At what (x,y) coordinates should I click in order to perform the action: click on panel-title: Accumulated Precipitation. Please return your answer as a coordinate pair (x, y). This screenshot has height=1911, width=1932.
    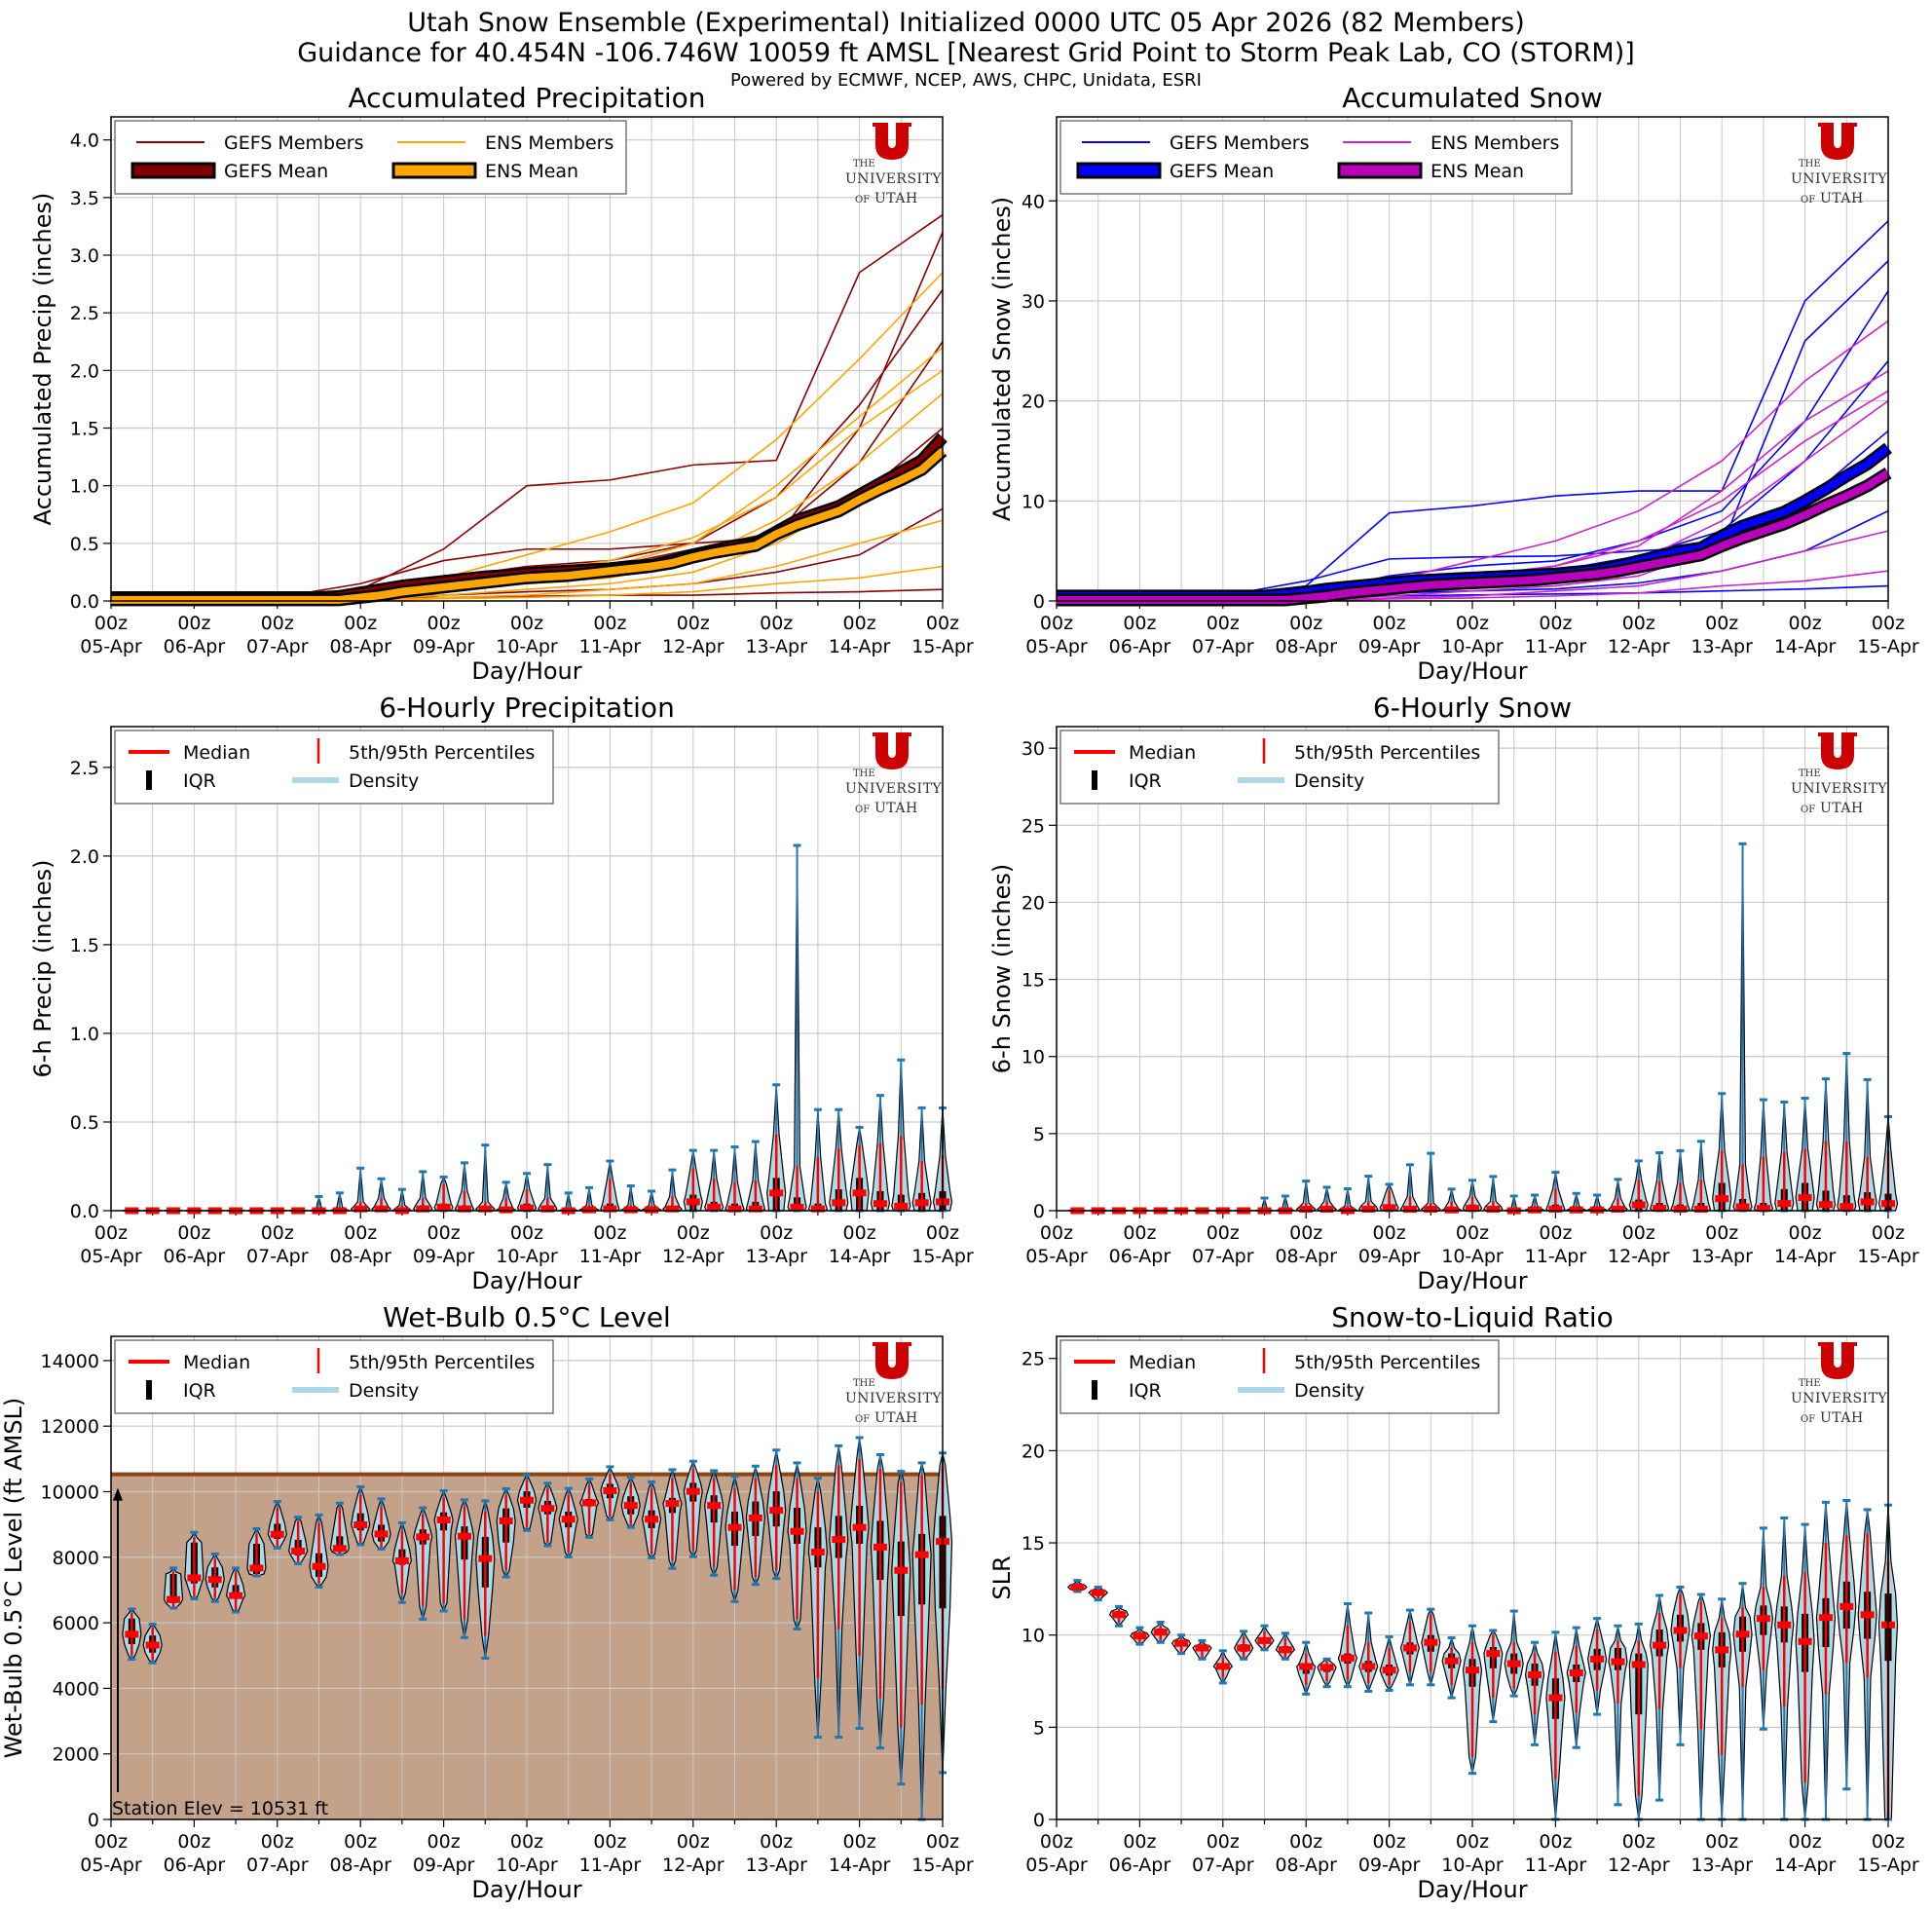
    Looking at the image, I should click on (526, 98).